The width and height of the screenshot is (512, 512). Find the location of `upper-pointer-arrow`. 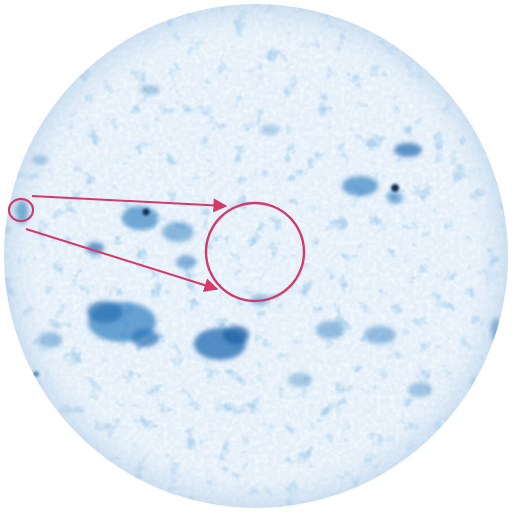

upper-pointer-arrow is located at coordinates (129, 204).